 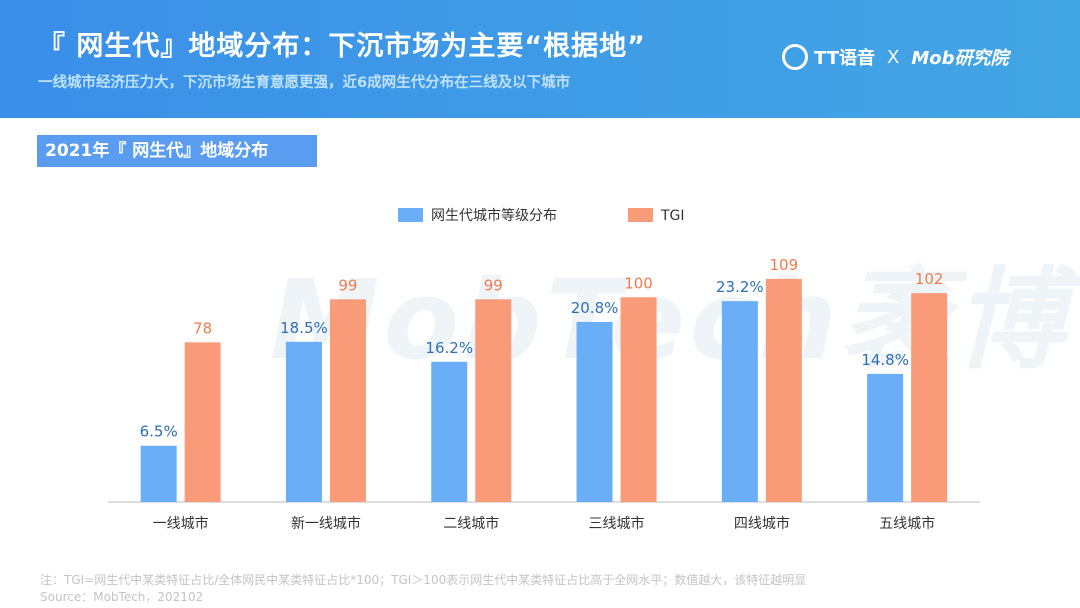 I want to click on logo-mob: Mob研究院, so click(x=960, y=58).